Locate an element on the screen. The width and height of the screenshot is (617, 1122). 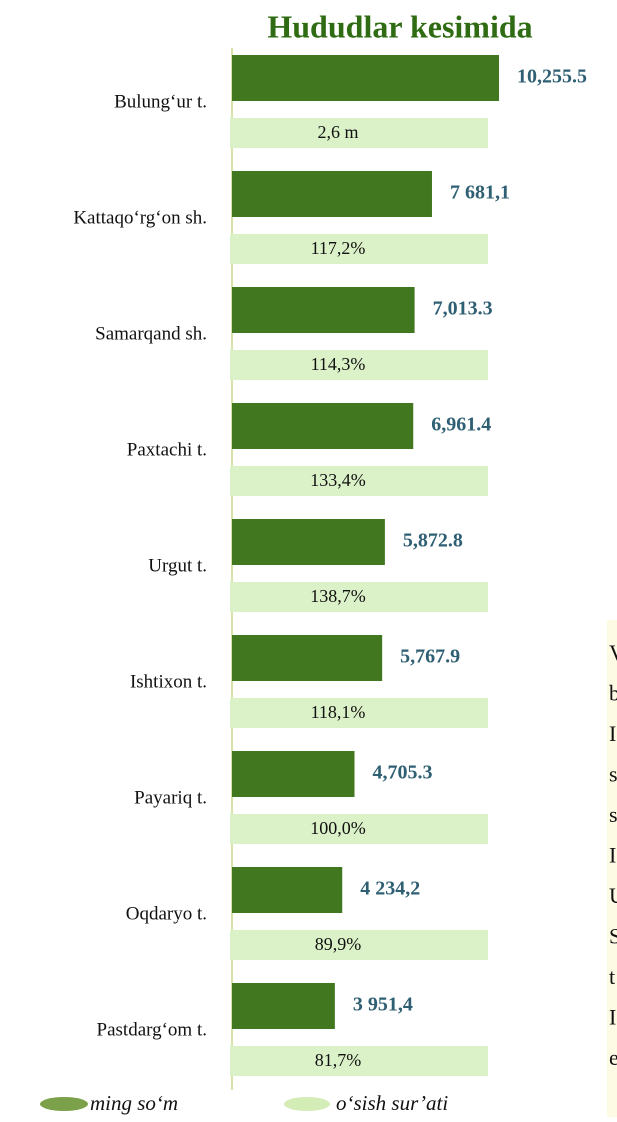
growth-label: 114,3% is located at coordinates (338, 364).